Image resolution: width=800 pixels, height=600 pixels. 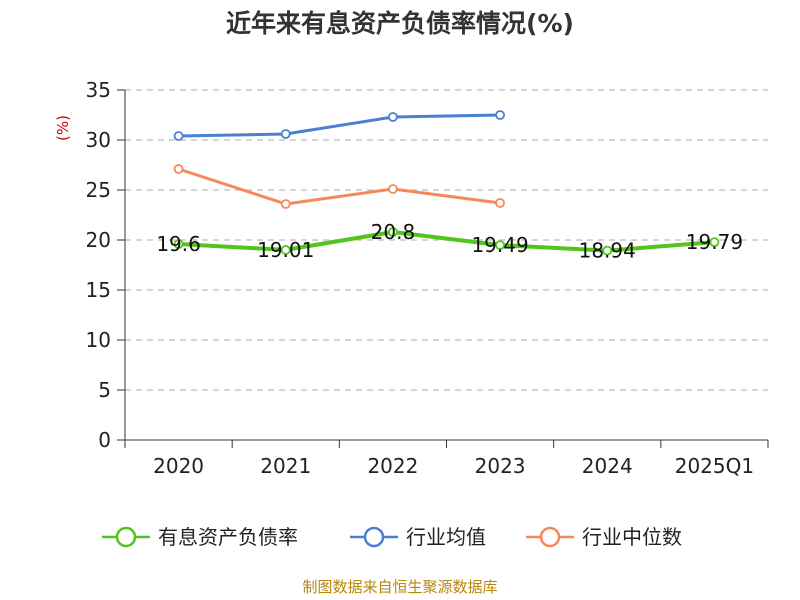 I want to click on y-tick-label: 0, so click(x=104, y=440).